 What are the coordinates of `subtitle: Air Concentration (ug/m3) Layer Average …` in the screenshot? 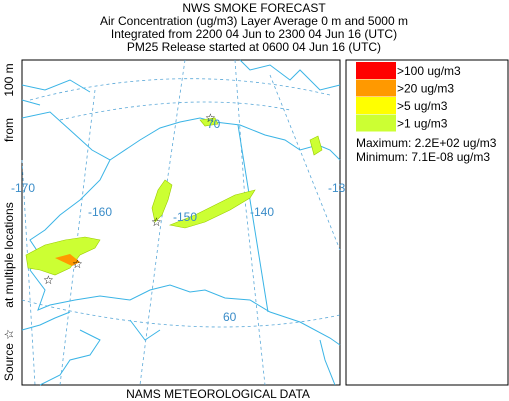 It's located at (254, 21).